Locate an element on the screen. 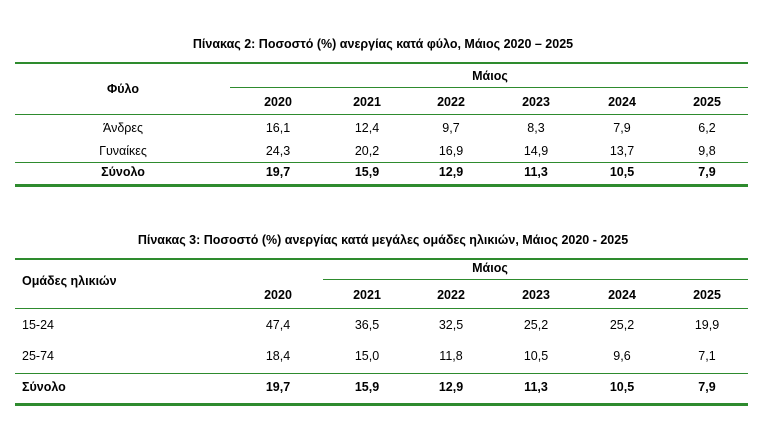 The image size is (778, 421). cell: 47,4 is located at coordinates (278, 325).